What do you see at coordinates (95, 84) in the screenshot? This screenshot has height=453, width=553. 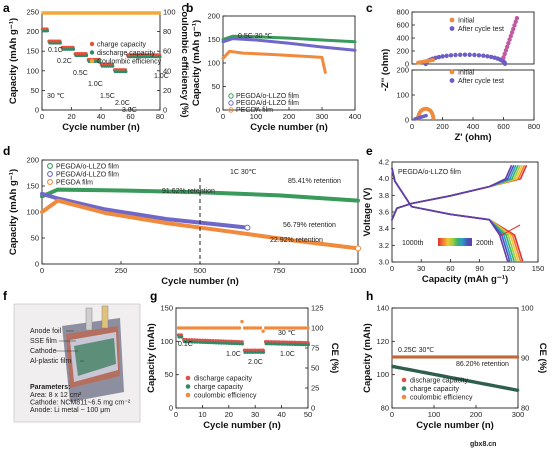 I see `a-rate-label-3: 1.0C` at bounding box center [95, 84].